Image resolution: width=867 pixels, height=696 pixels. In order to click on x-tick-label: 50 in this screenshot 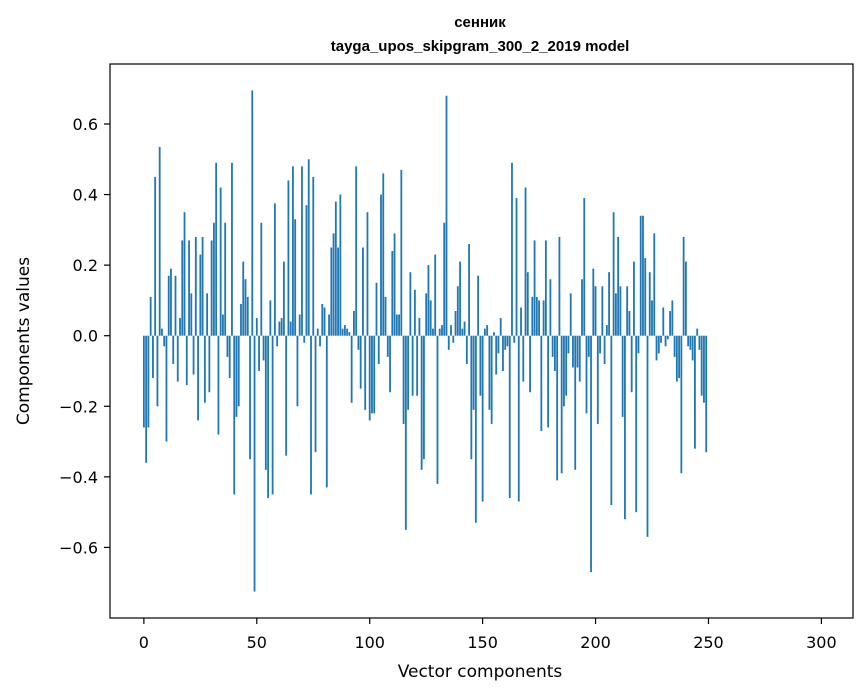, I will do `click(257, 642)`.